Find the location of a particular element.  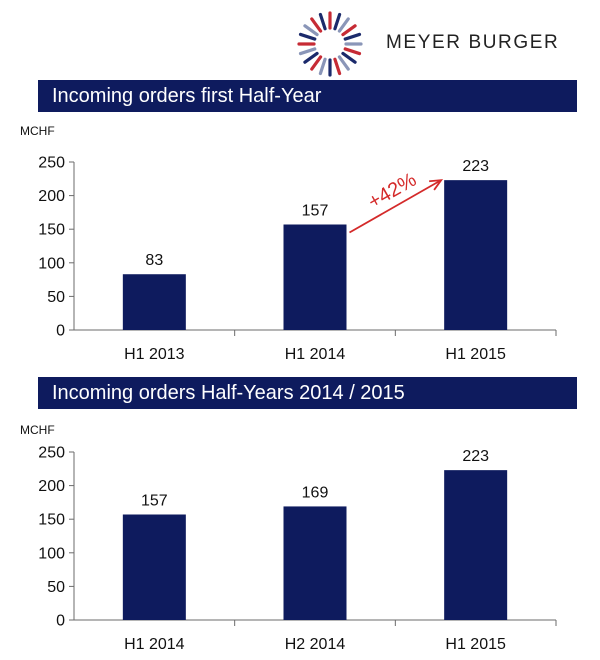

chart-2-y-tick-label: 150 is located at coordinates (51, 520).